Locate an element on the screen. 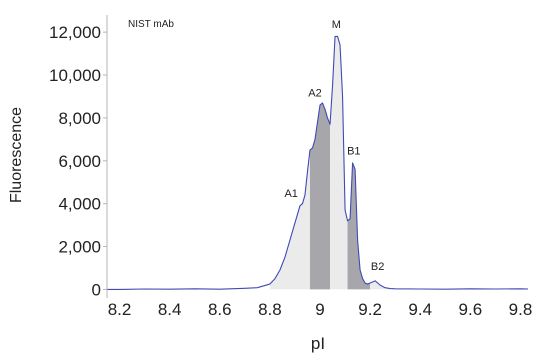 The height and width of the screenshot is (360, 536). x-tick-label: 8.6 is located at coordinates (220, 309).